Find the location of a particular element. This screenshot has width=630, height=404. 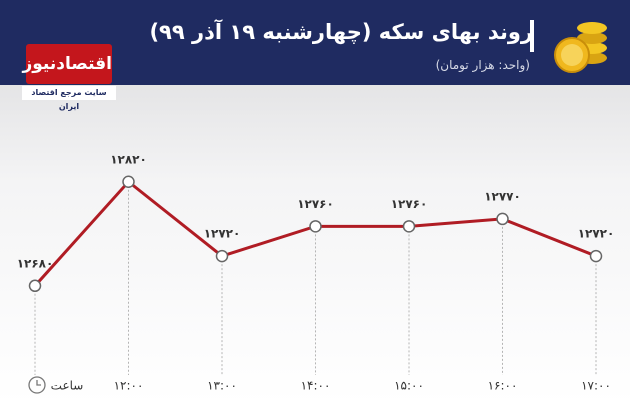

value-label: ۱۲۷۷۰ is located at coordinates (502, 196).